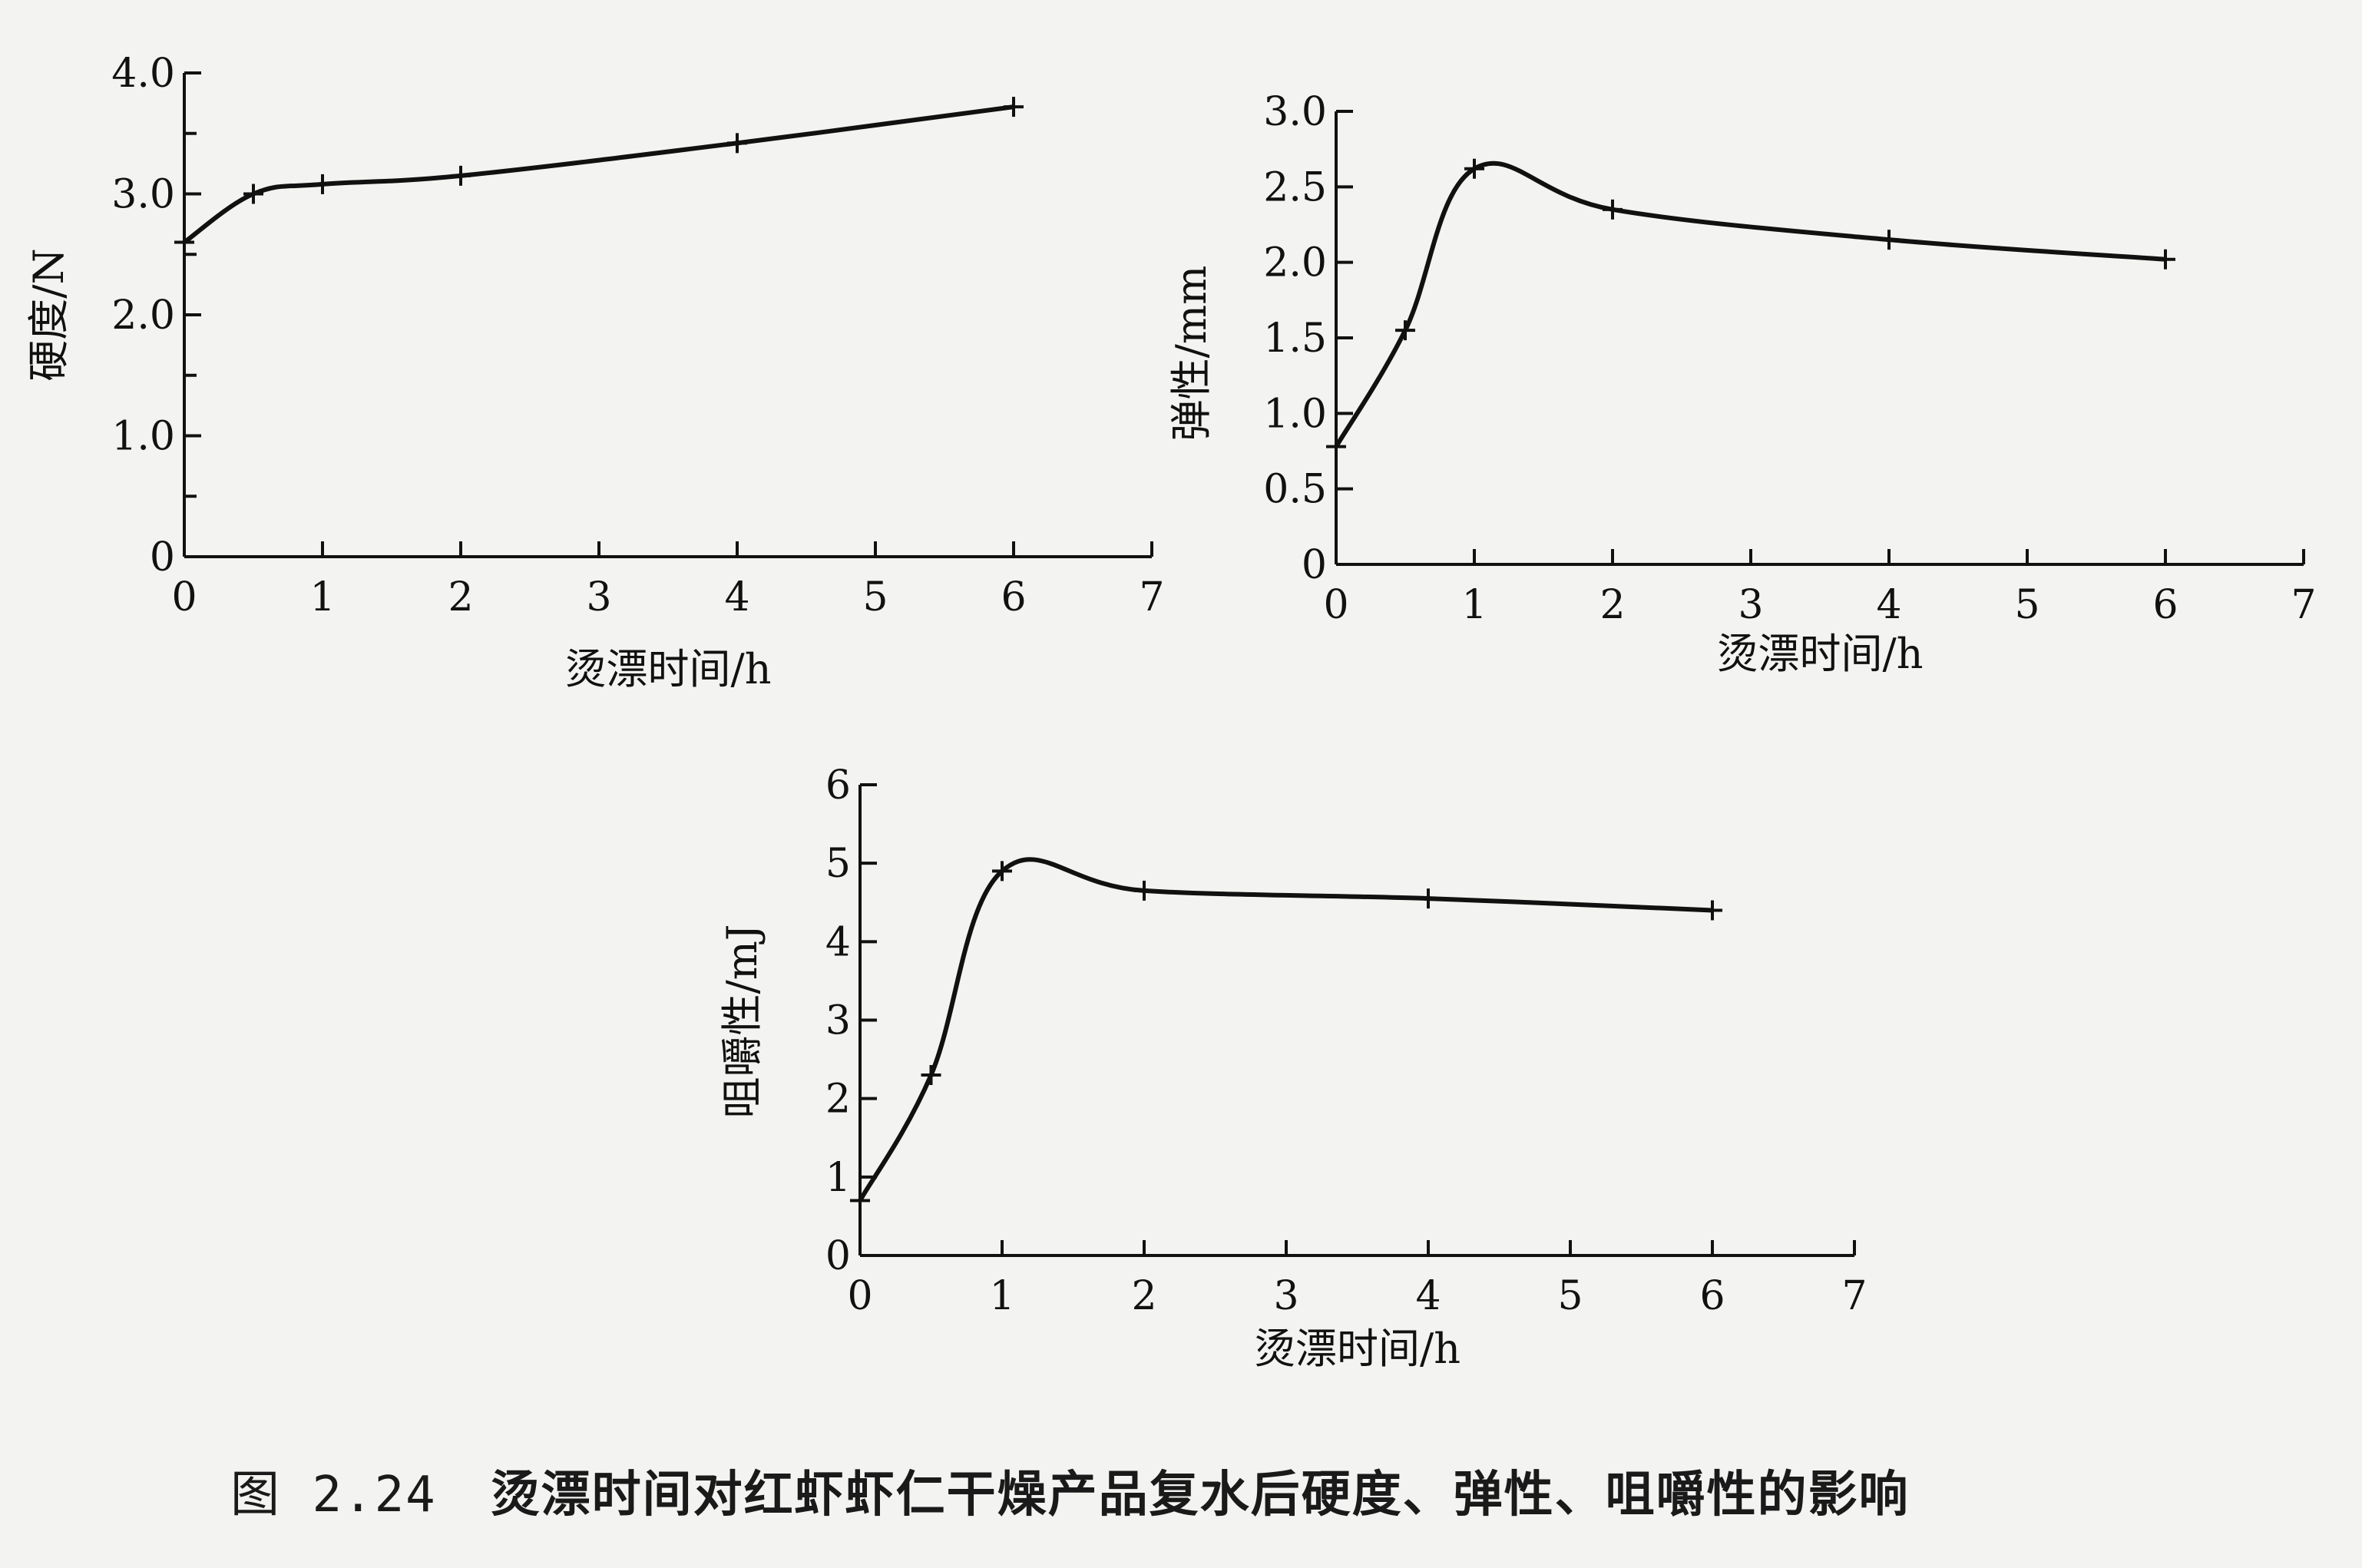 The height and width of the screenshot is (1568, 2362). Describe the element at coordinates (838, 1178) in the screenshot. I see `y-tick-label: 1` at that location.